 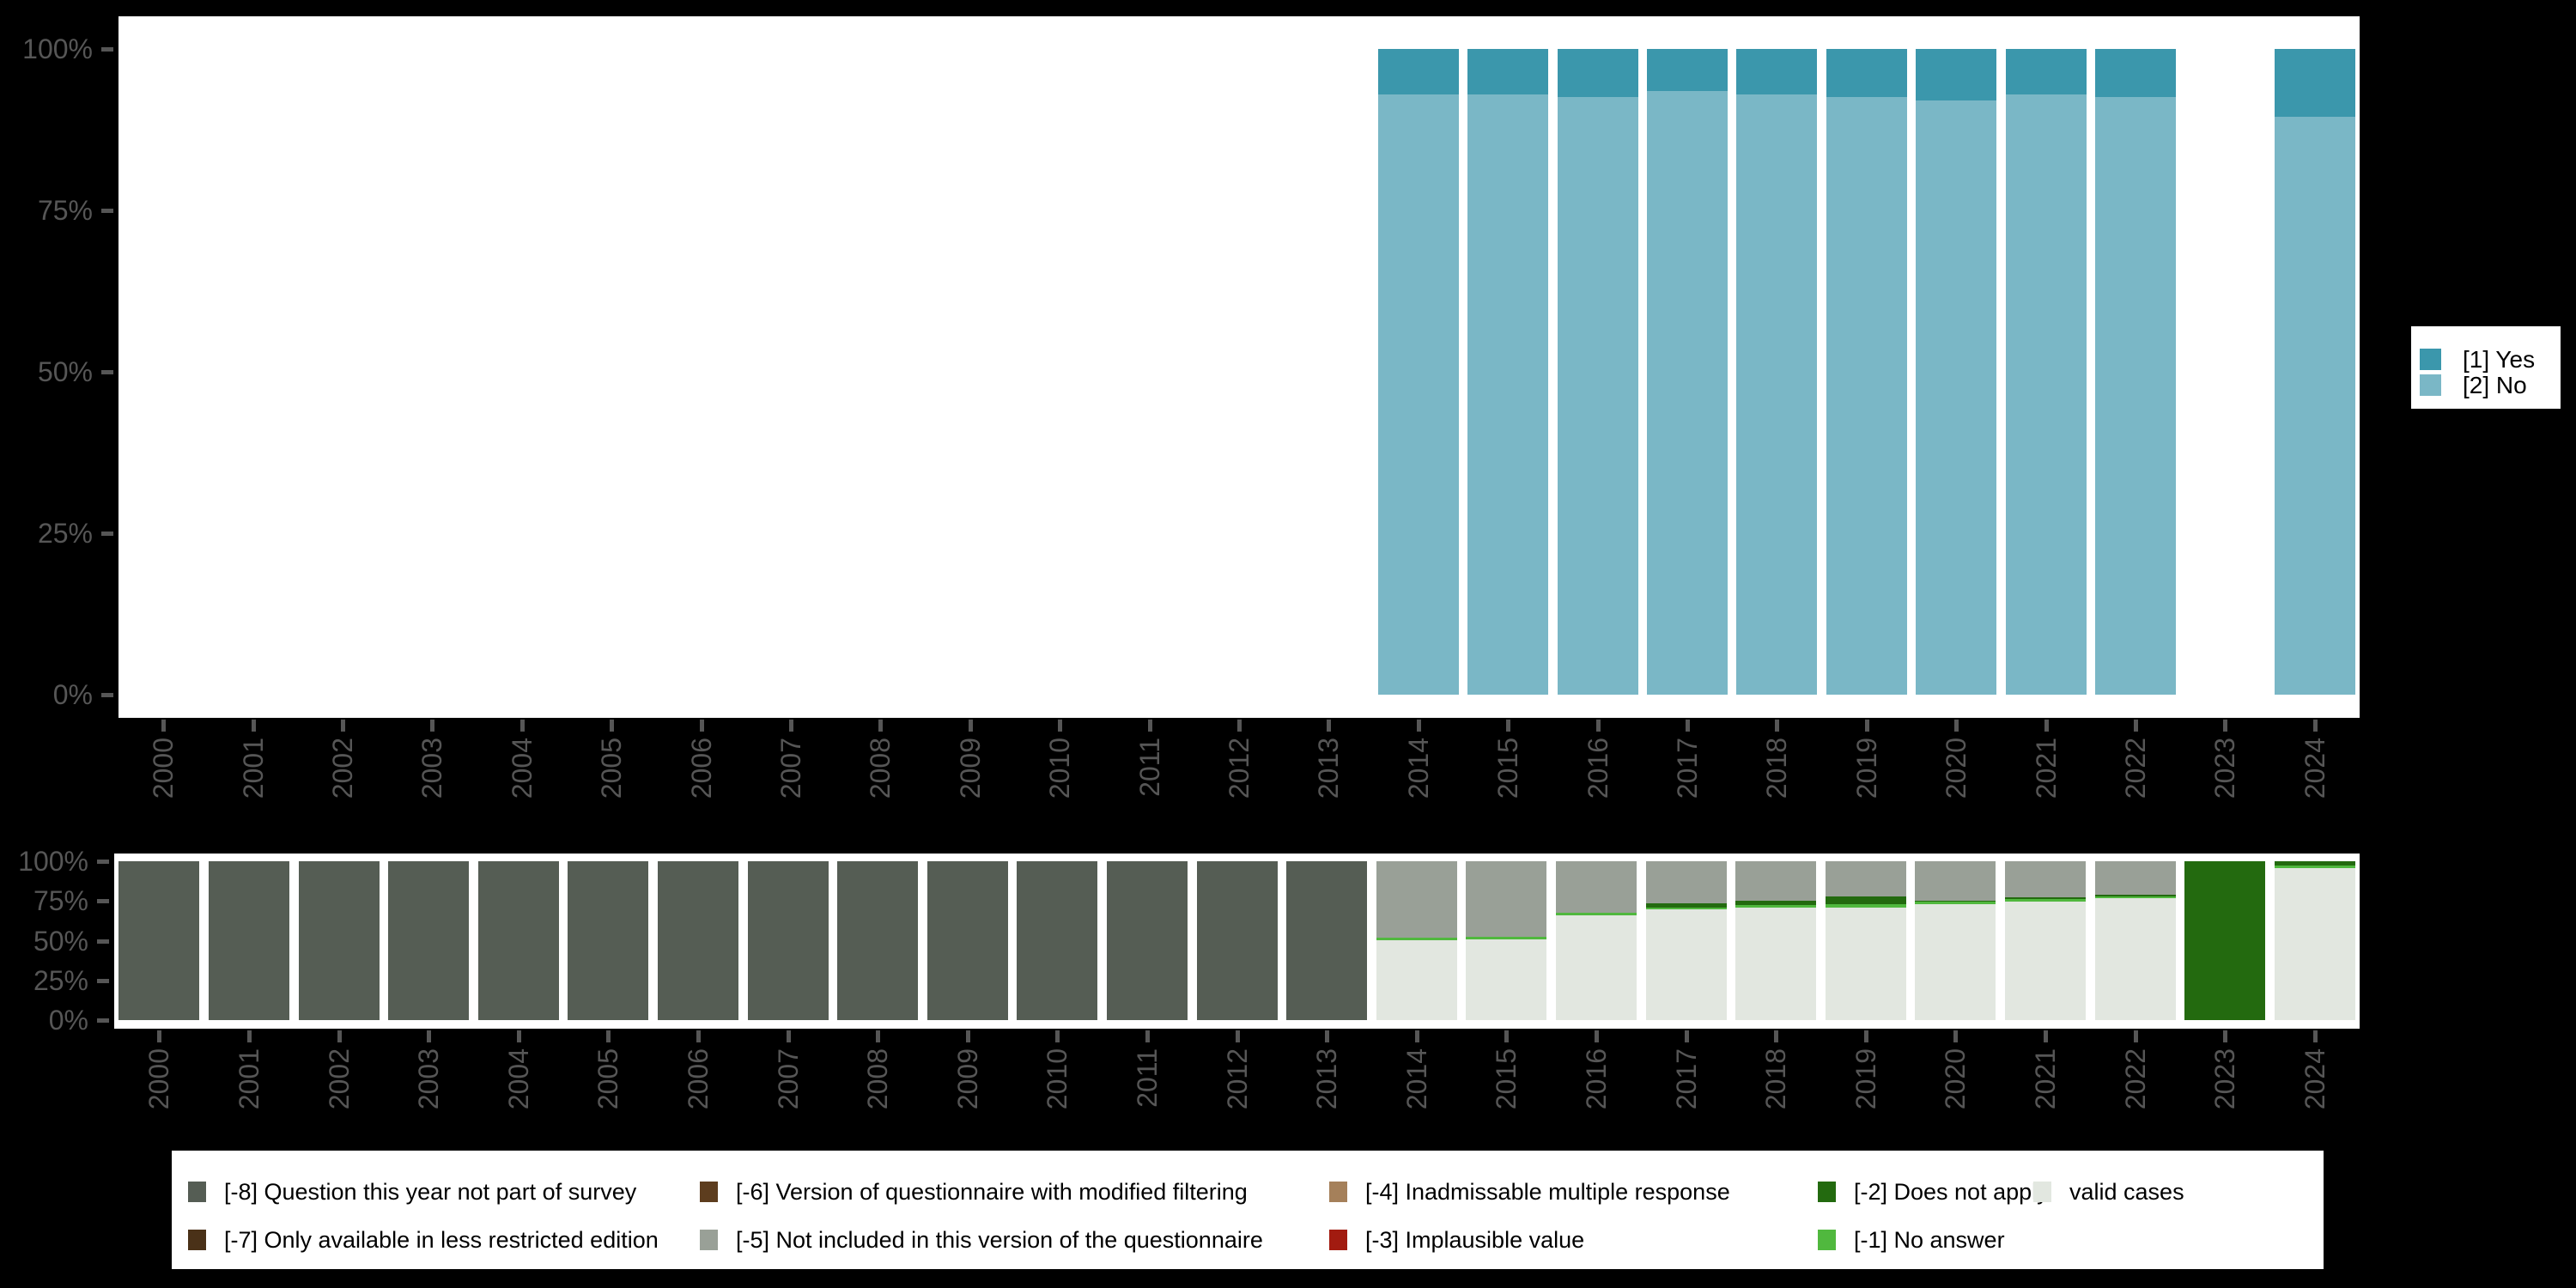 What do you see at coordinates (65, 371) in the screenshot?
I see `y-axis-tick-label: 50%` at bounding box center [65, 371].